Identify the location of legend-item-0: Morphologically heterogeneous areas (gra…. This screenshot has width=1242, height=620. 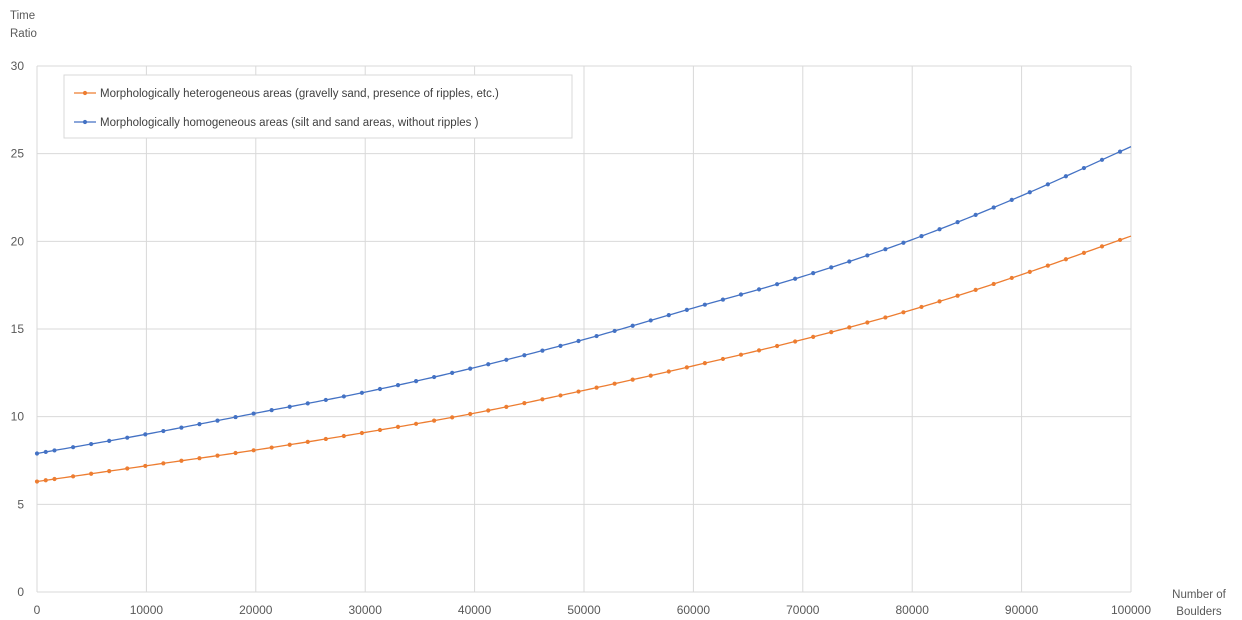
(286, 94).